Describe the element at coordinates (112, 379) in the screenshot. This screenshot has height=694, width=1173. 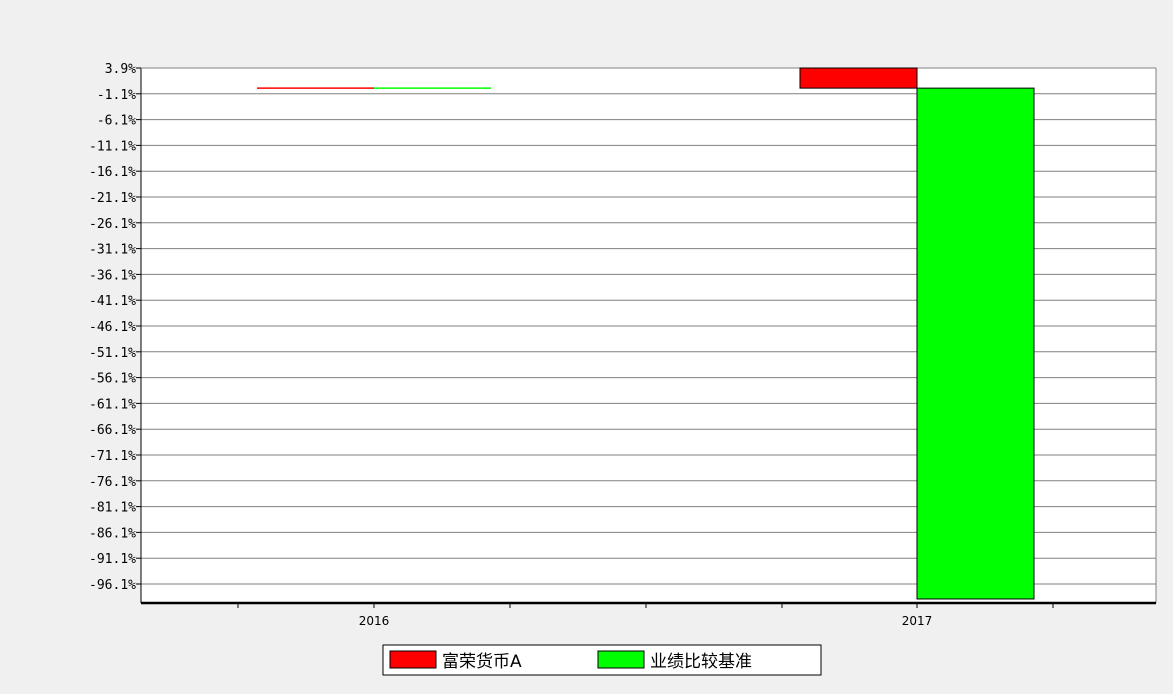
I see `y-tick-label: -56.1%` at that location.